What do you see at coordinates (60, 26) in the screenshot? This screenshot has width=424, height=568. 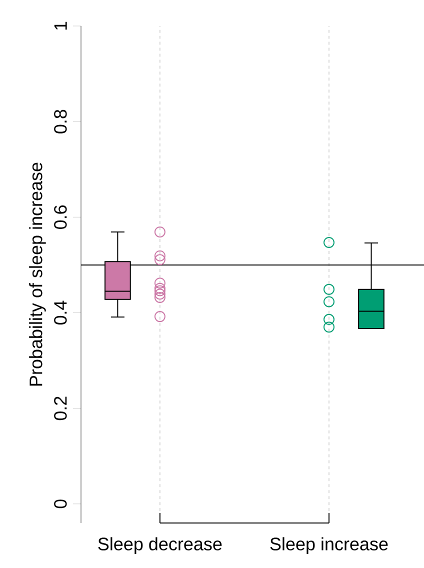 I see `y-tick-label: 1` at bounding box center [60, 26].